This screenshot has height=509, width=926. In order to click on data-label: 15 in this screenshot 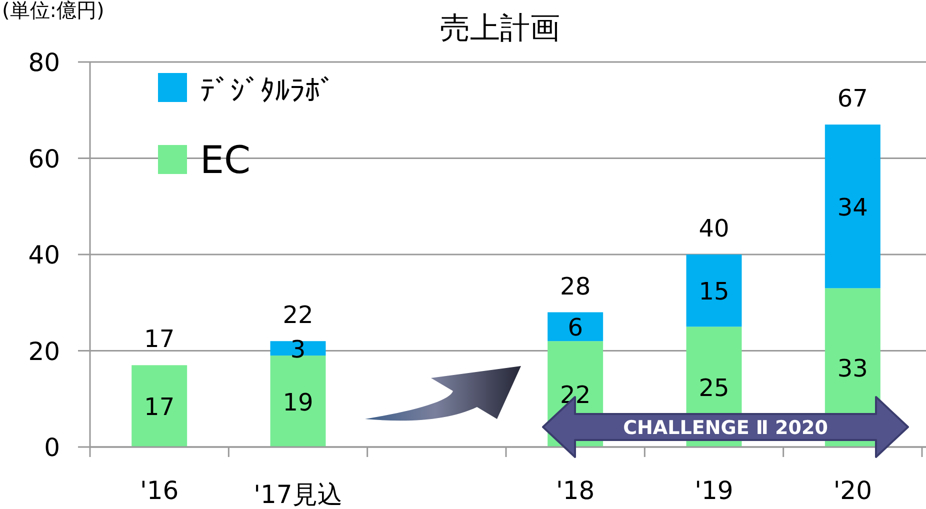, I will do `click(714, 292)`.